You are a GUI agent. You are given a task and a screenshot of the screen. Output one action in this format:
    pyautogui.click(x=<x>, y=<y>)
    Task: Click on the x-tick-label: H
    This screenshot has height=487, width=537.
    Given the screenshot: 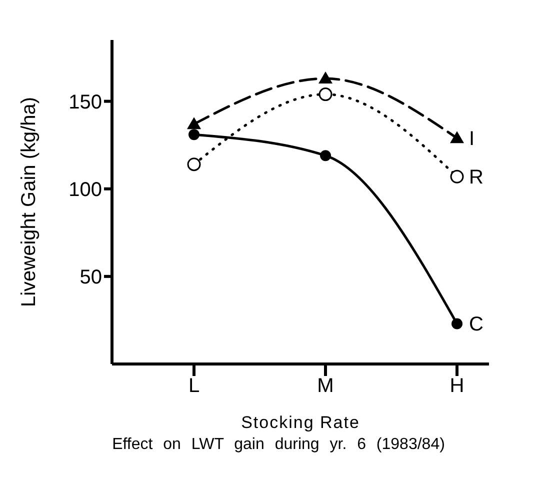 What is the action you would take?
    pyautogui.click(x=457, y=386)
    